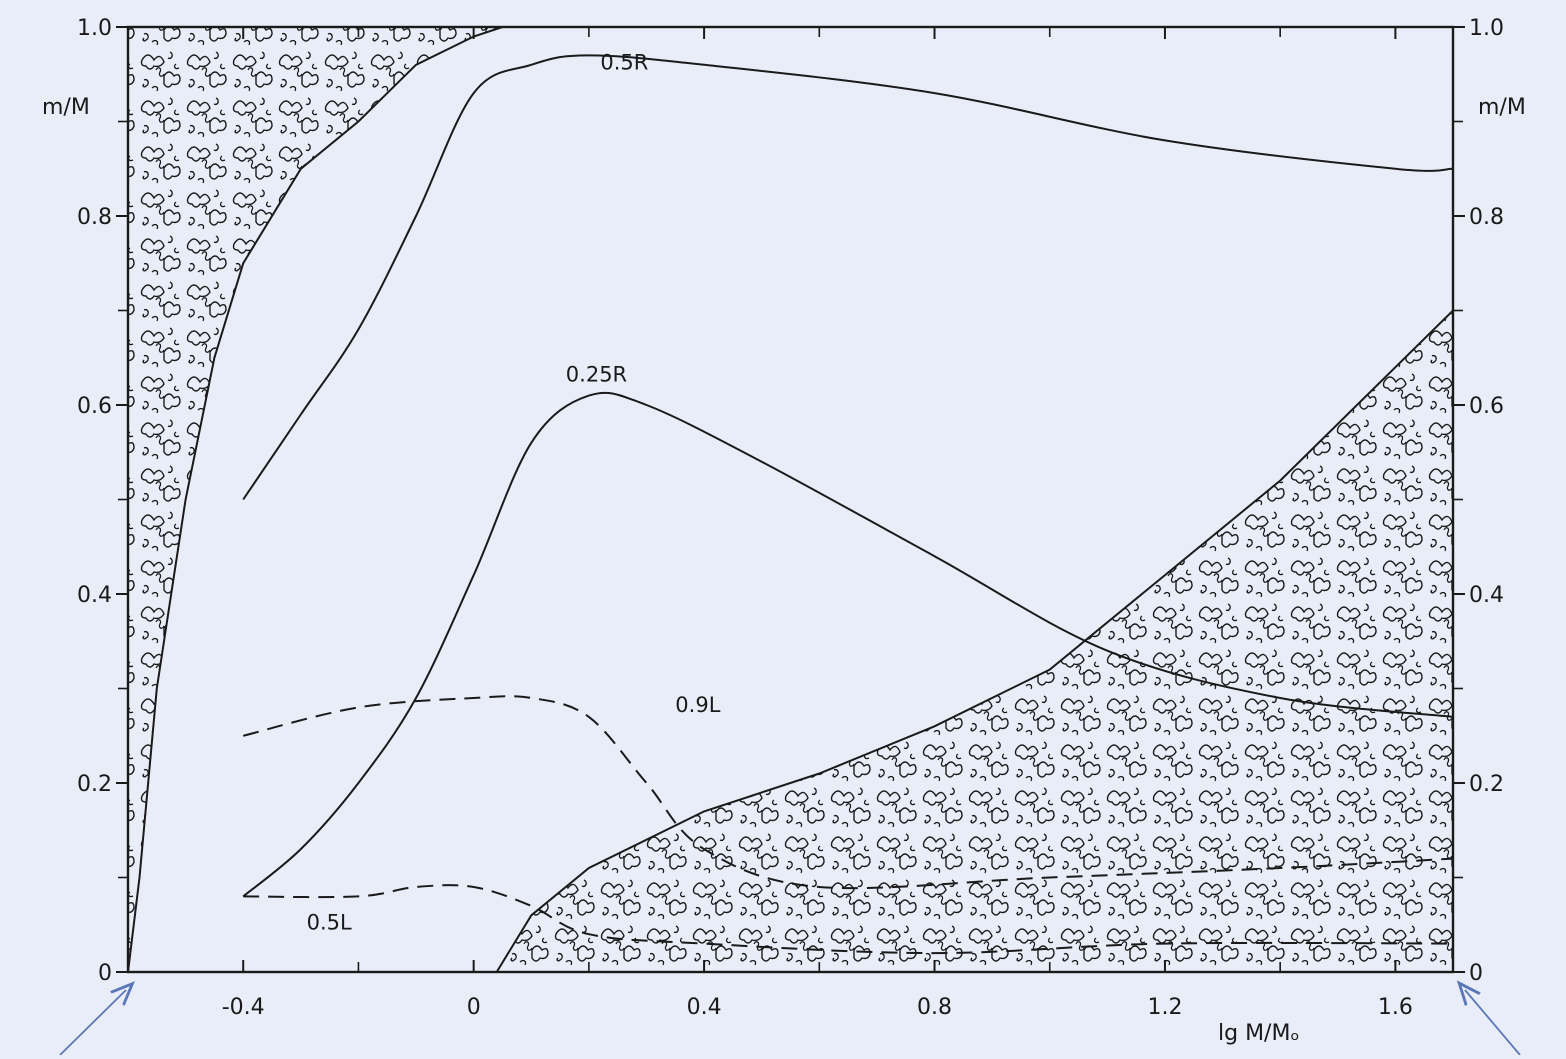 Image resolution: width=1566 pixels, height=1059 pixels. I want to click on x-tick-label: -0.4, so click(243, 1007).